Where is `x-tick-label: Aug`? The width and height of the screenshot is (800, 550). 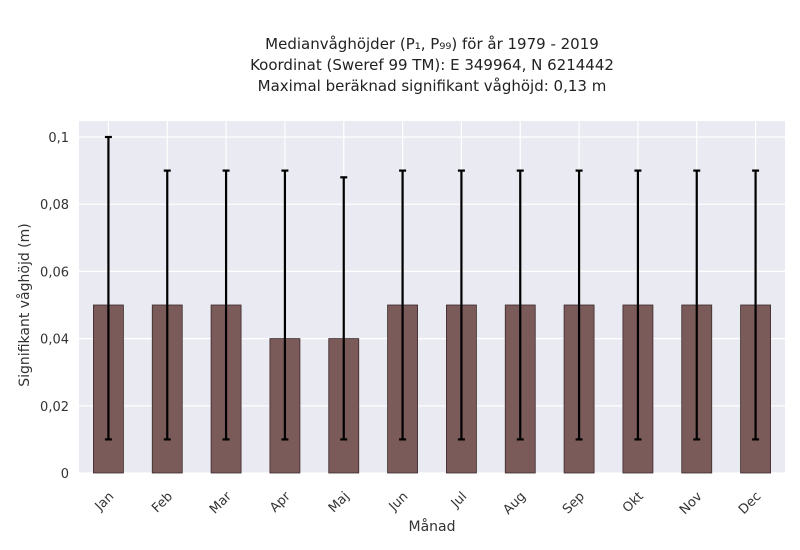
x-tick-label: Aug is located at coordinates (515, 503).